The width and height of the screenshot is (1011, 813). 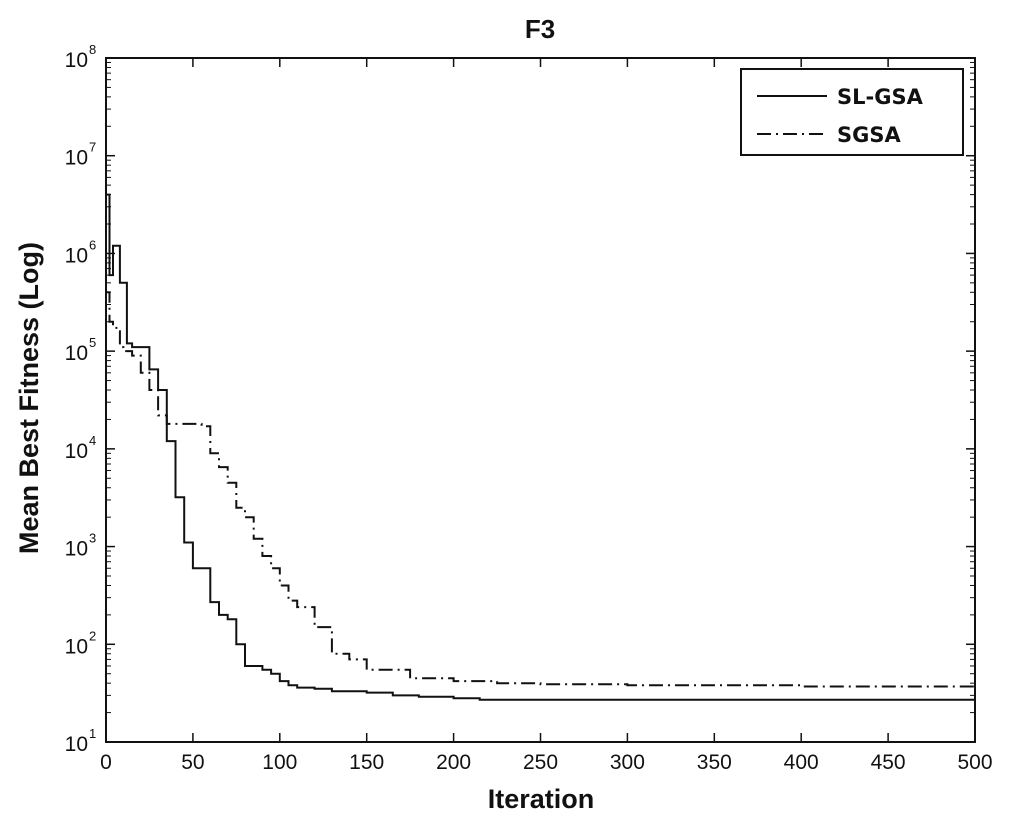 I want to click on x-tick-label: 450, so click(x=888, y=762).